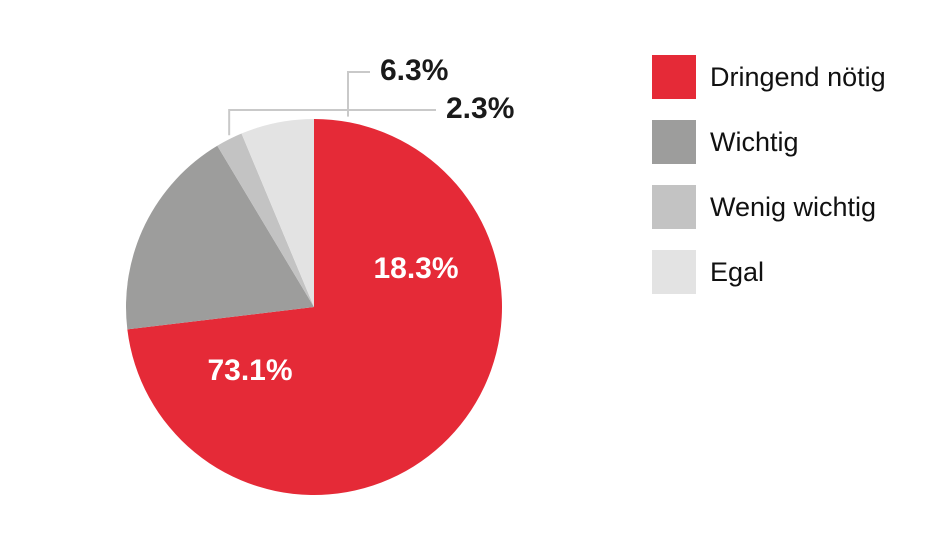 The width and height of the screenshot is (944, 547). I want to click on legend-label-wichtig: Wichtig, so click(754, 141).